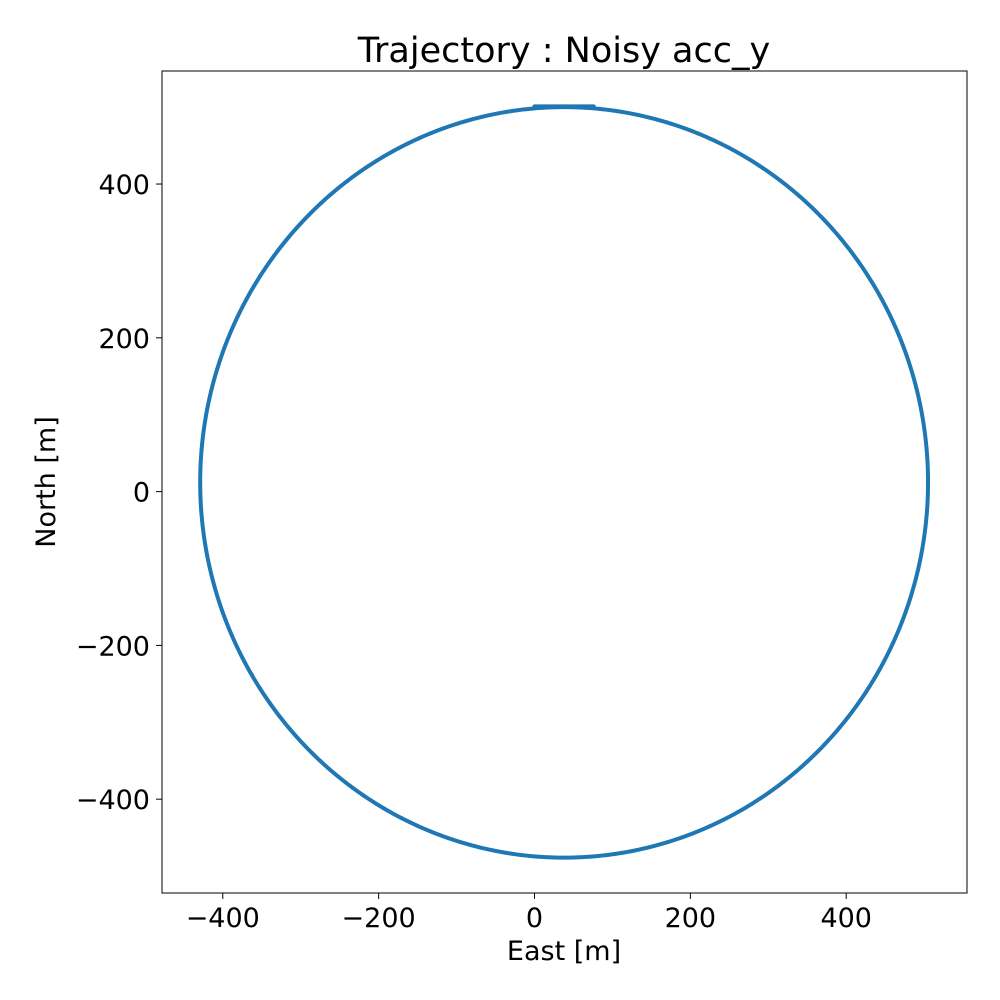 The image size is (1000, 1000). Describe the element at coordinates (379, 918) in the screenshot. I see `x-tick-label: −200` at that location.